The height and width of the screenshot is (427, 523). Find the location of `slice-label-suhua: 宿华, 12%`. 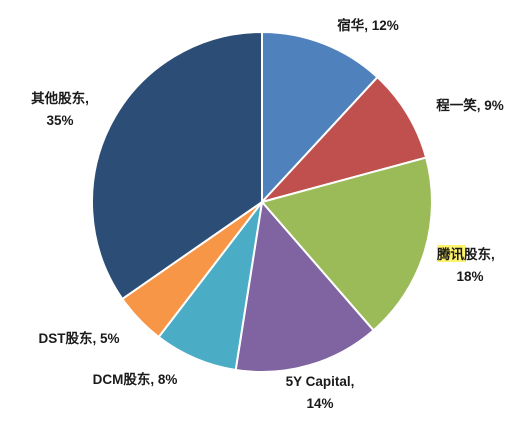

slice-label-suhua: 宿华, 12% is located at coordinates (368, 25).